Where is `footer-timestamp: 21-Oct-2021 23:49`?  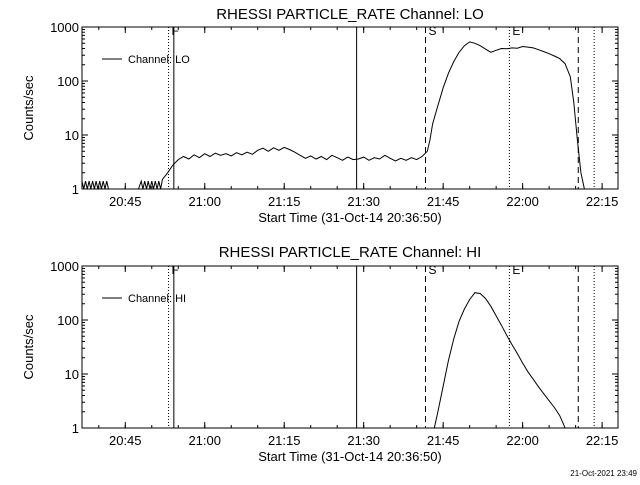 footer-timestamp: 21-Oct-2021 23:49 is located at coordinates (603, 473).